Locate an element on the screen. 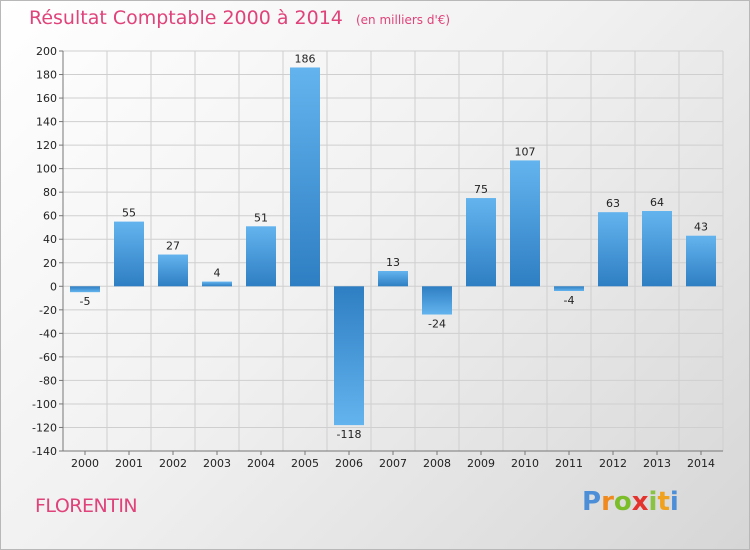  x-tick-label: 2010 is located at coordinates (525, 463).